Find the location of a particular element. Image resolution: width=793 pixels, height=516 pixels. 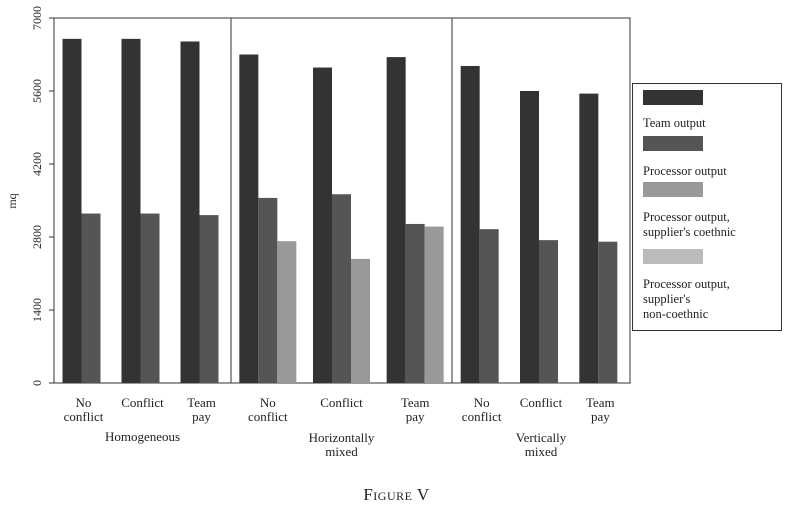

panel-label: Vertically mixed is located at coordinates (541, 444).